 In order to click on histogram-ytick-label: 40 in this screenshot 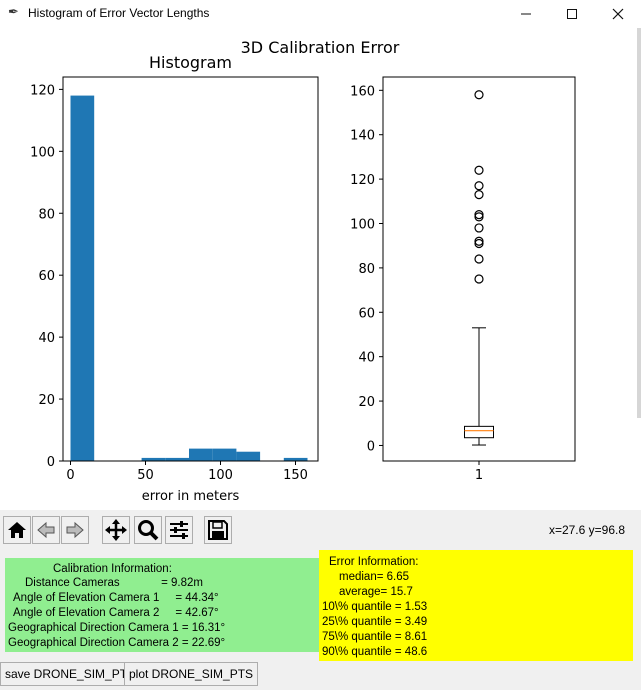, I will do `click(46, 338)`.